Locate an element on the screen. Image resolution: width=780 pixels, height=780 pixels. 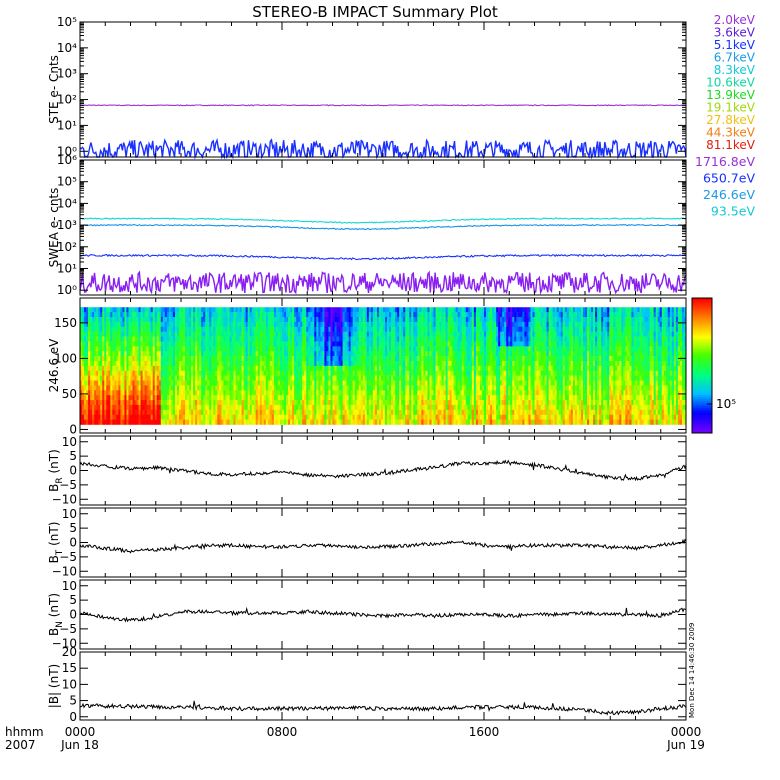
bn-ytick-label: −5 is located at coordinates (68, 629).